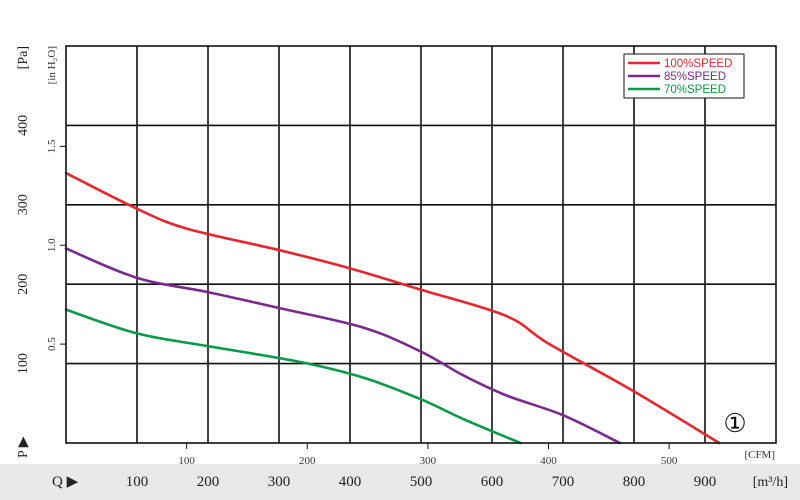 Image resolution: width=800 pixels, height=500 pixels. I want to click on y-unit-pa: [Pa], so click(23, 57).